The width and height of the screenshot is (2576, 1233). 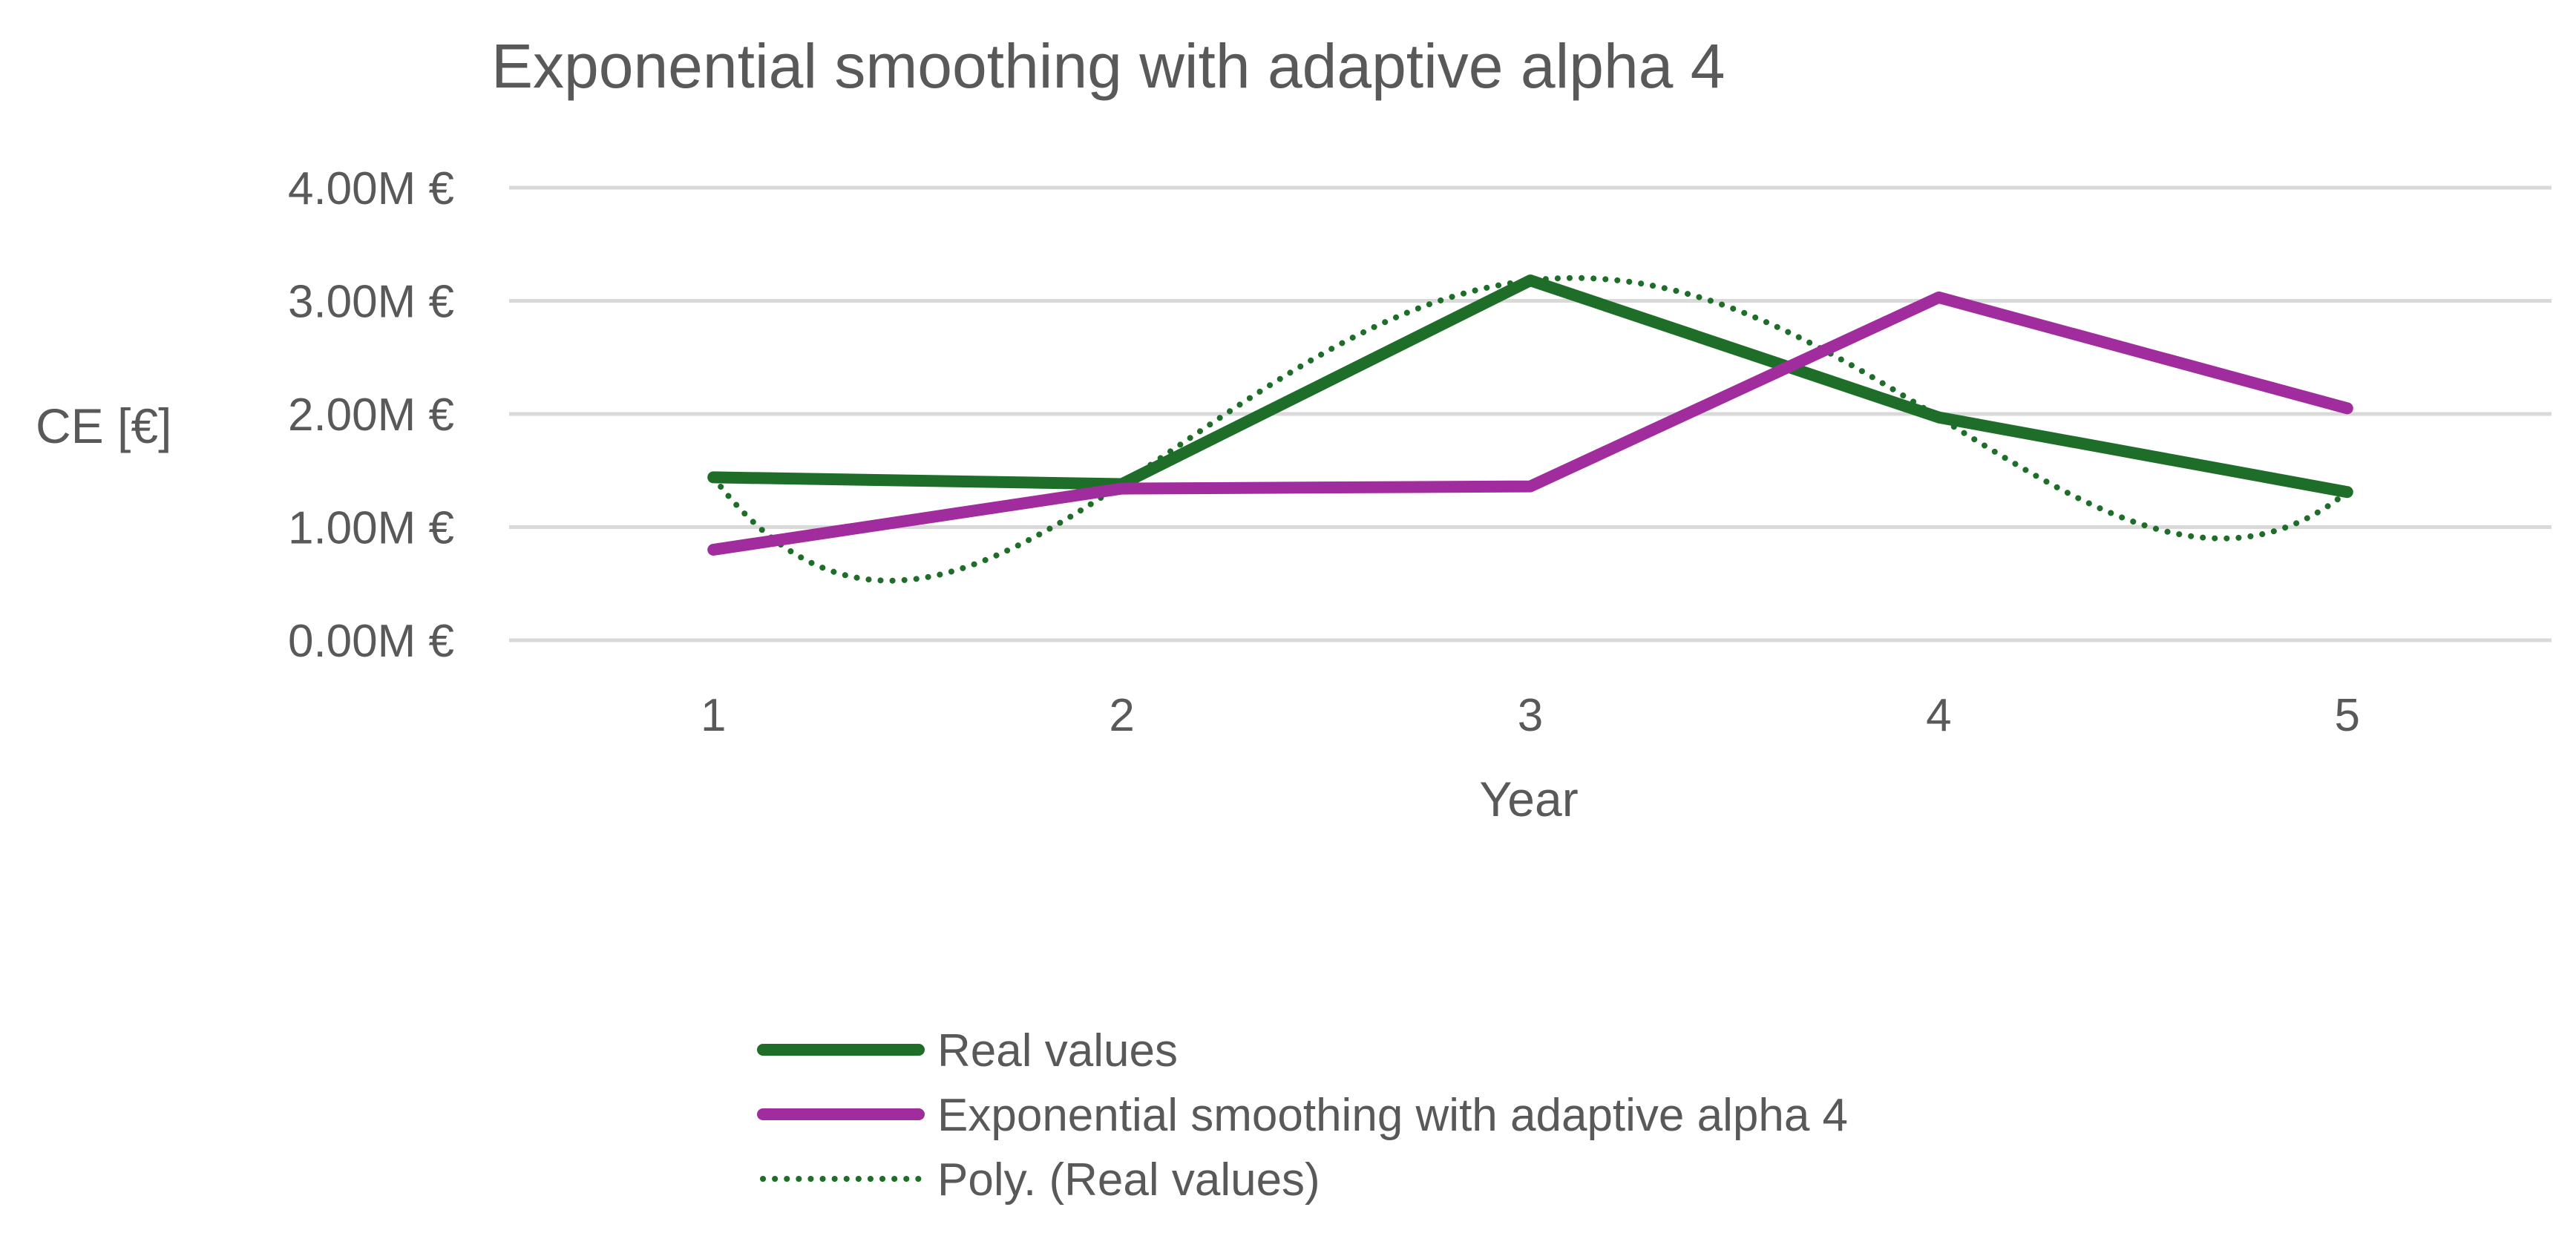 I want to click on series-line-exponential-smoothing, so click(x=1530, y=423).